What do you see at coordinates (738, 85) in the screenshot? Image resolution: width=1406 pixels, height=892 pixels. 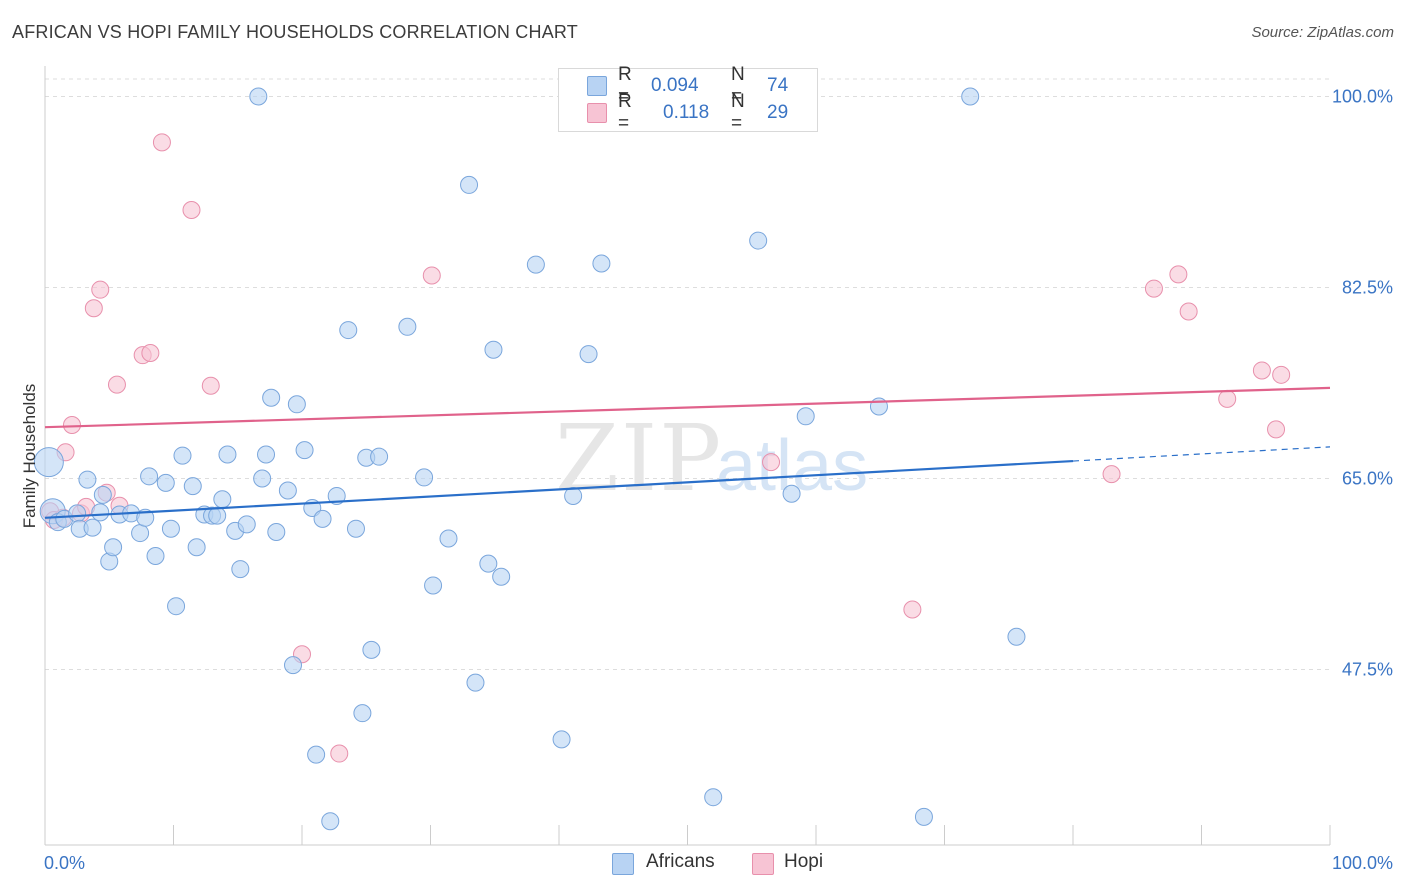 I see `africans-n-label: N =` at bounding box center [738, 85].